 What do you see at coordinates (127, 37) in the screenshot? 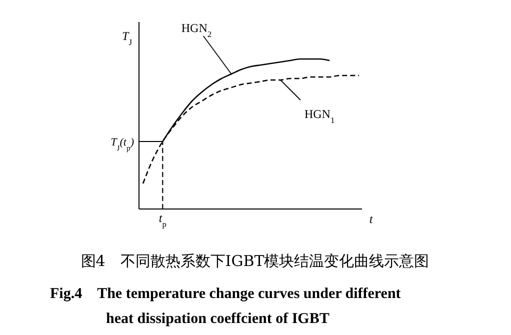
I see `y-axis-title: T$_{J}$` at bounding box center [127, 37].